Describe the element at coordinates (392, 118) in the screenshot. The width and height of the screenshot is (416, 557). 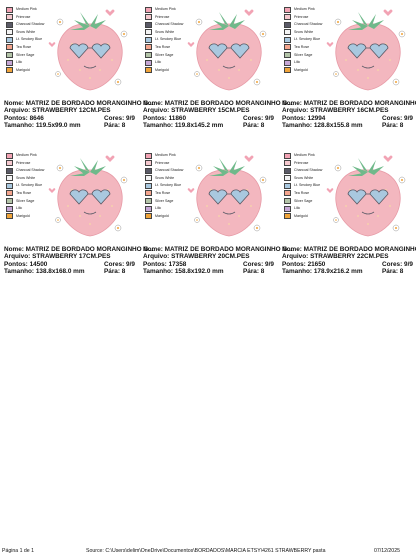
I see `colors-label: Cores:` at that location.